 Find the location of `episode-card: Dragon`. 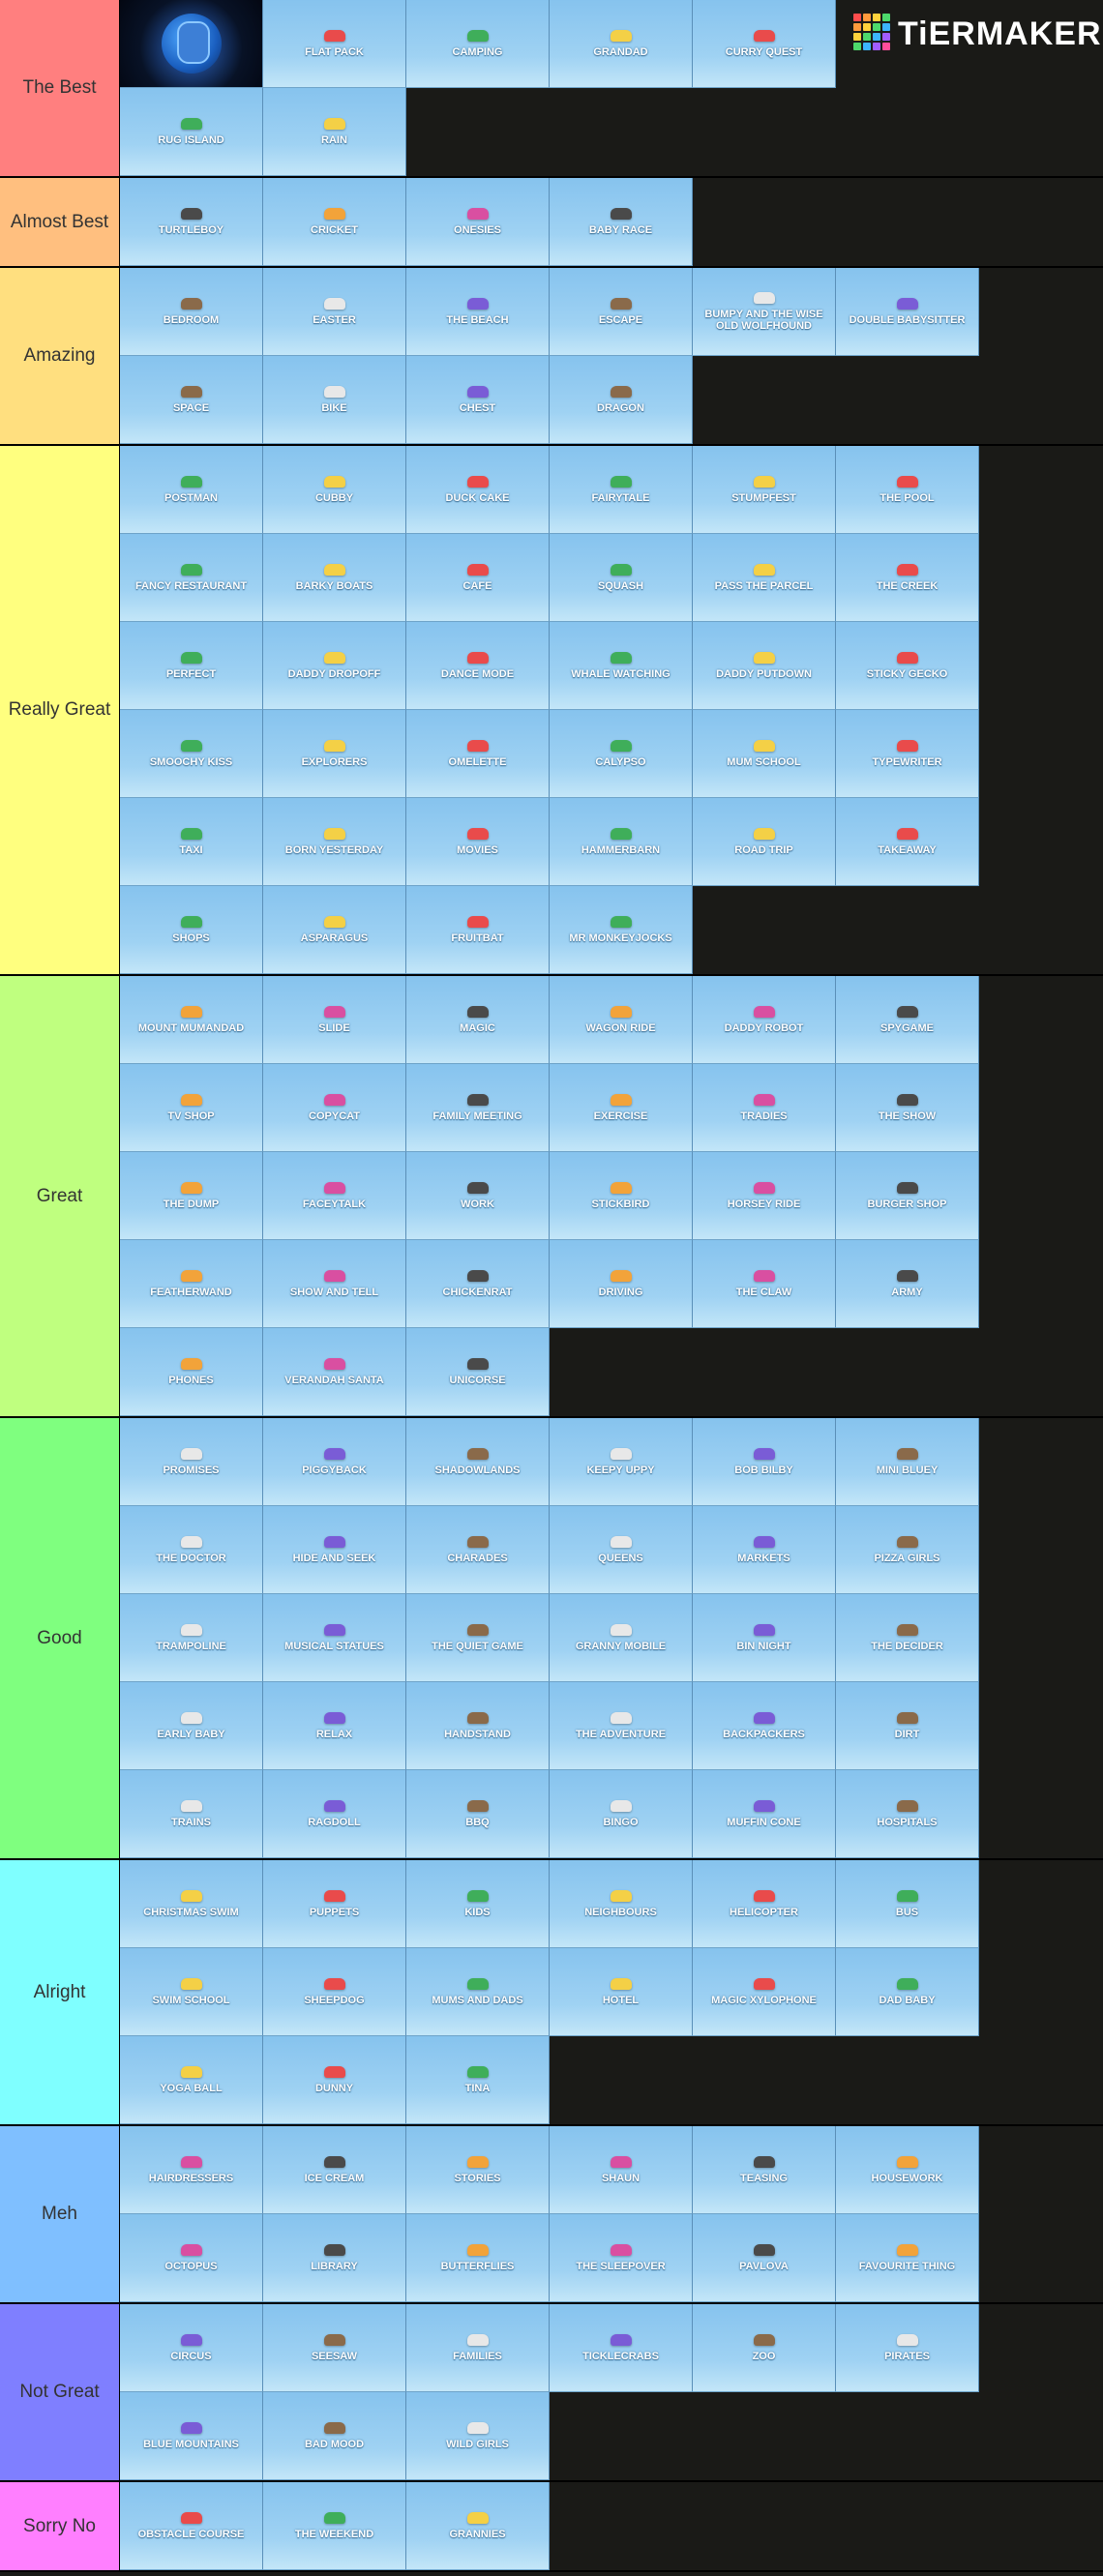

episode-card: Dragon is located at coordinates (621, 400).